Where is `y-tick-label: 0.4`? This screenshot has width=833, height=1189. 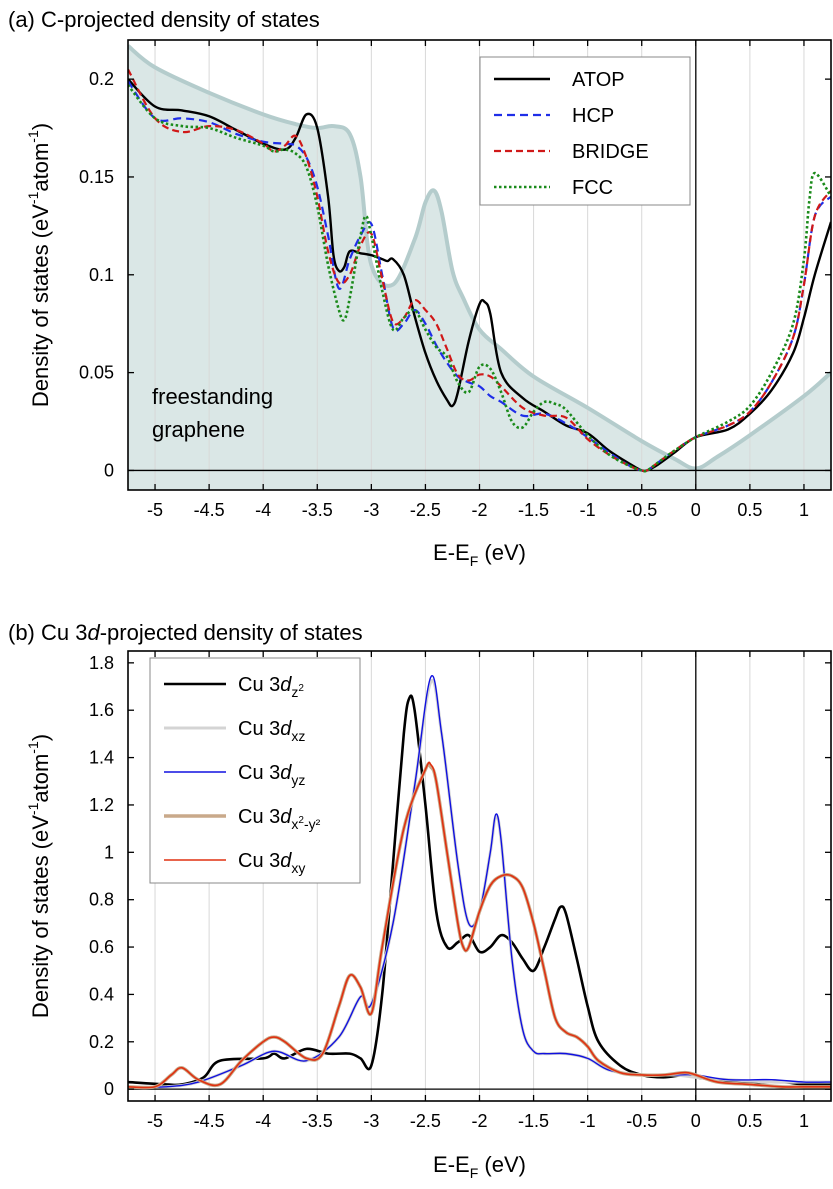 y-tick-label: 0.4 is located at coordinates (101, 994).